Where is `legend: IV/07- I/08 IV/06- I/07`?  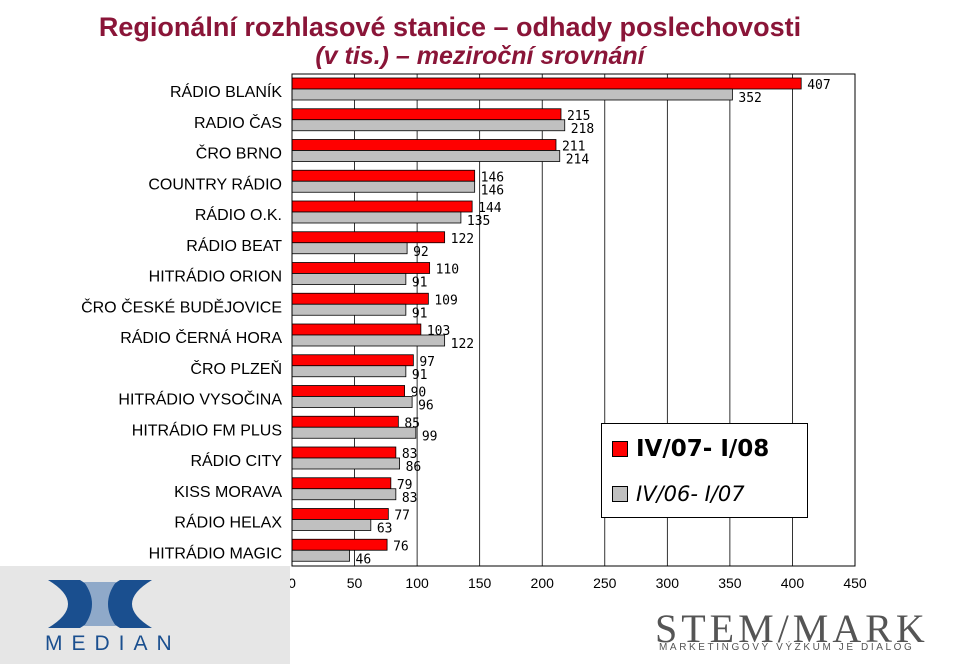
legend: IV/07- I/08 IV/06- I/07 is located at coordinates (704, 470).